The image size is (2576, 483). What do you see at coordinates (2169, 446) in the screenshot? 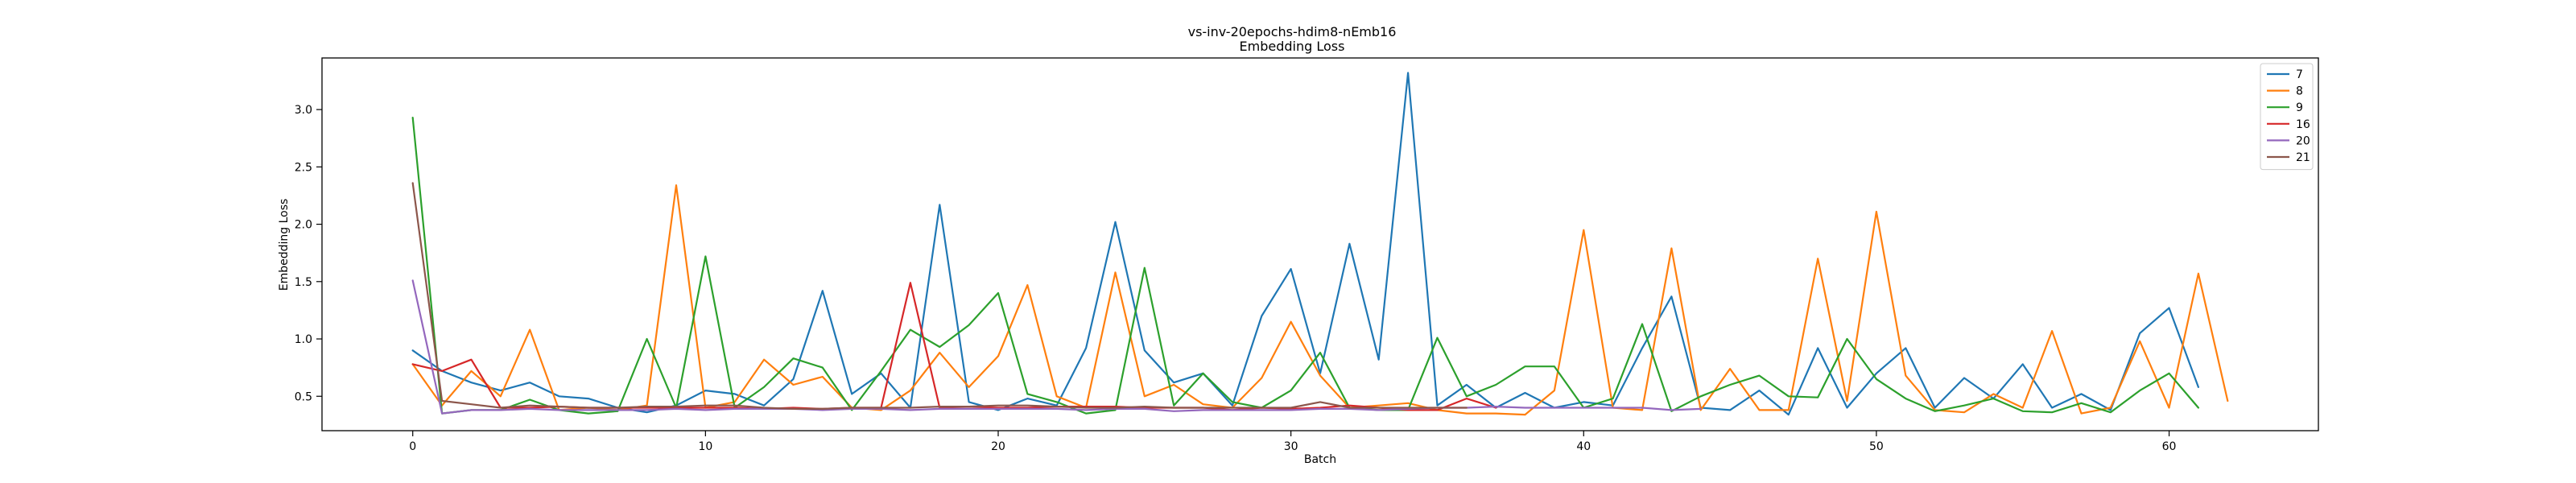
I see `x-tick-label: 60` at bounding box center [2169, 446].